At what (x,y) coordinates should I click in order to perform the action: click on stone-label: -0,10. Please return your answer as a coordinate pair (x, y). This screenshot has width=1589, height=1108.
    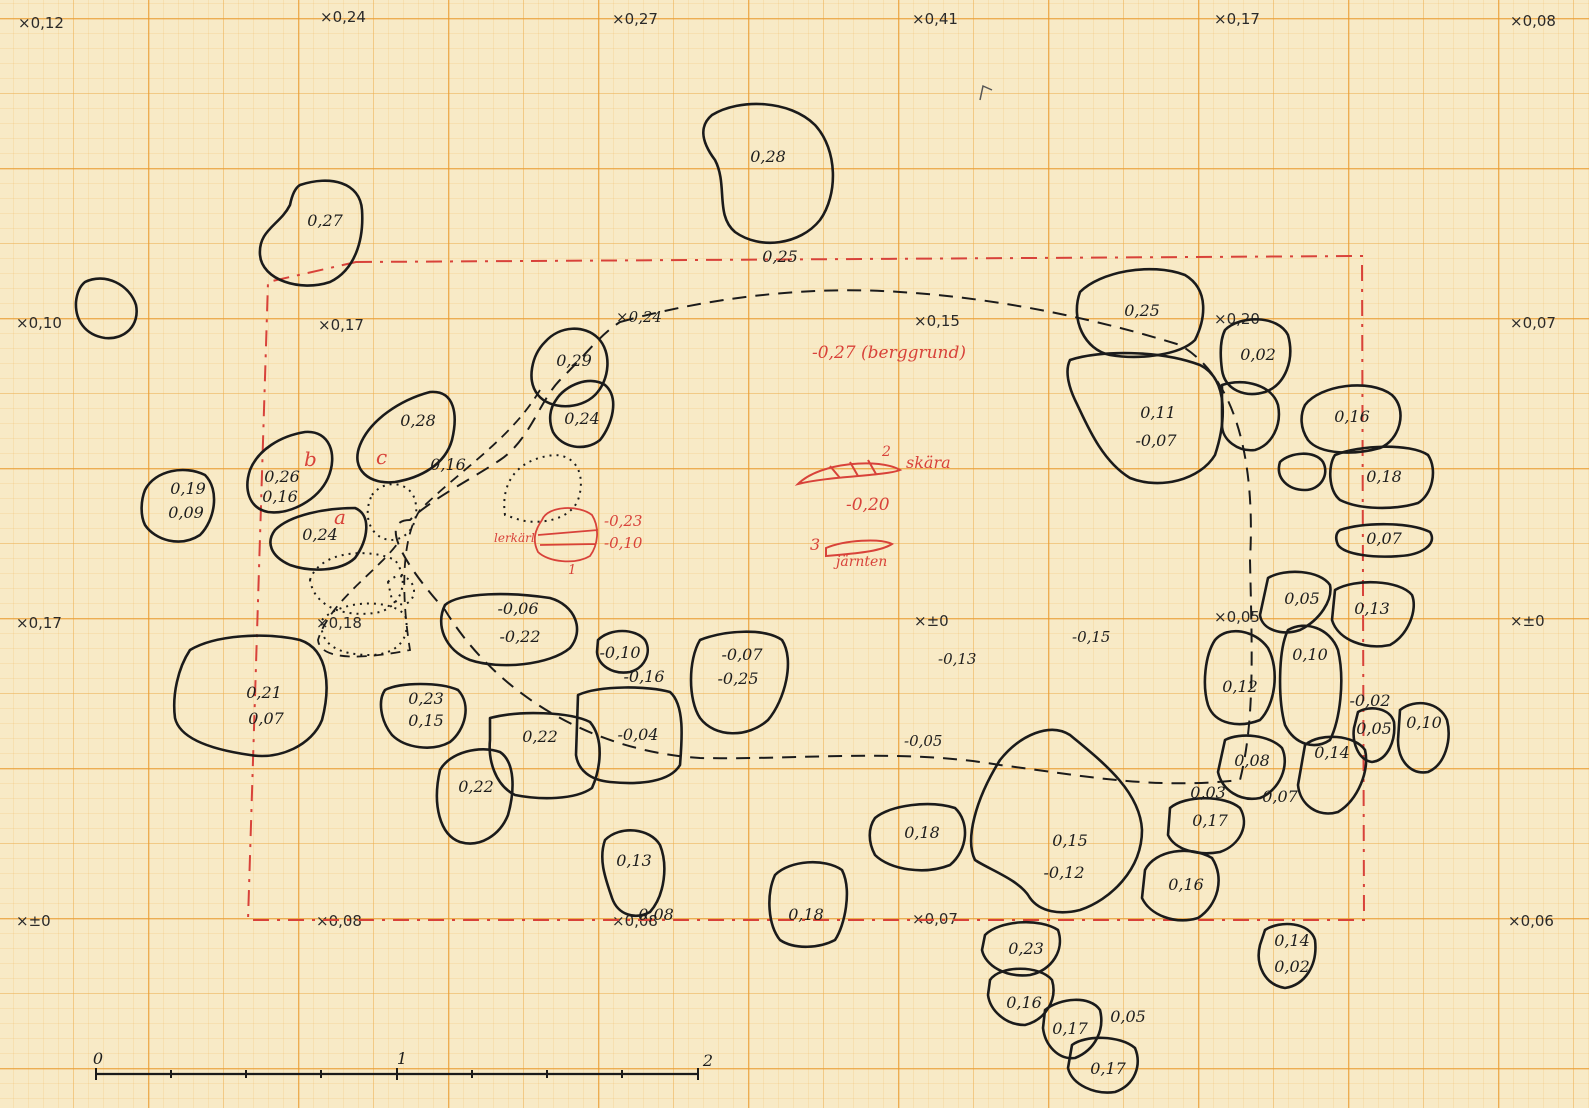
    Looking at the image, I should click on (619, 652).